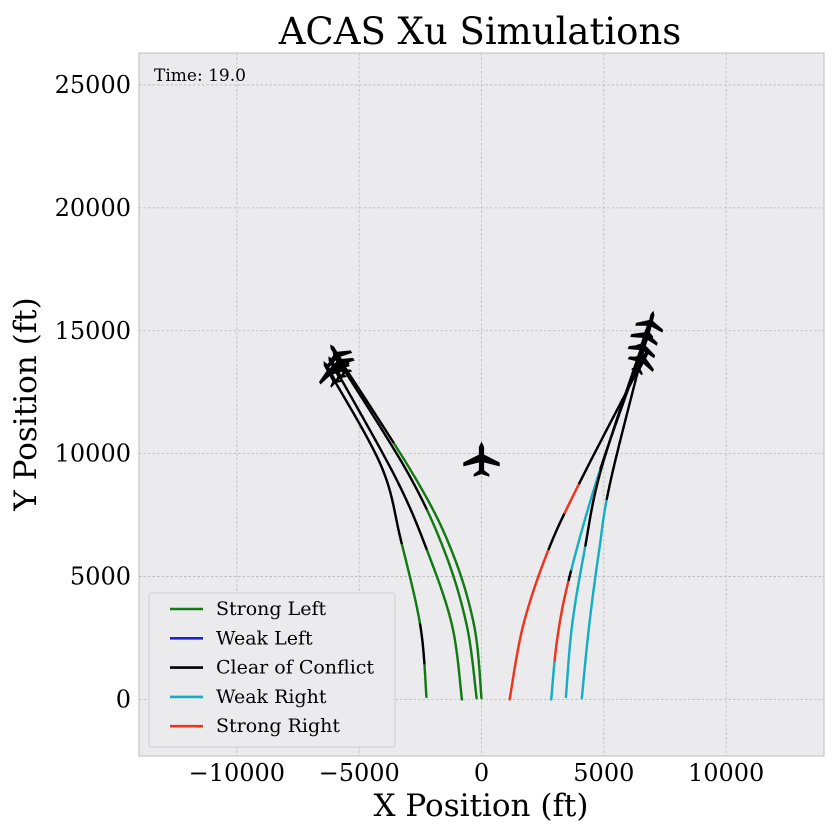 This screenshot has width=833, height=829. I want to click on y-tick-label: 20000, so click(93, 208).